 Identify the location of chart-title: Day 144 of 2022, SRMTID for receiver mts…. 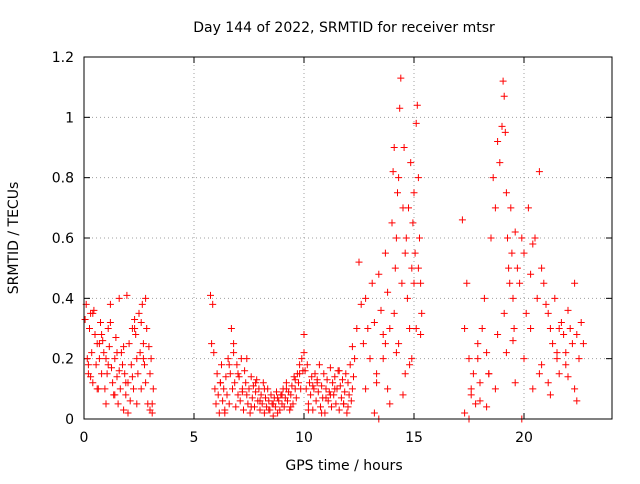
(344, 28).